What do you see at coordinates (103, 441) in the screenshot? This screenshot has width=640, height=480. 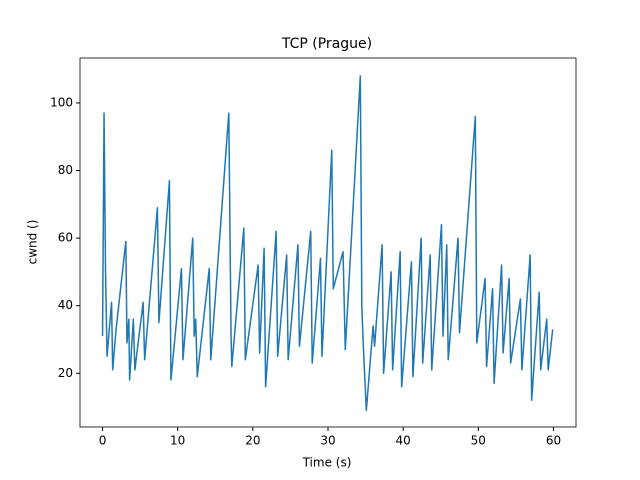 I see `x-tick-label: 0` at bounding box center [103, 441].